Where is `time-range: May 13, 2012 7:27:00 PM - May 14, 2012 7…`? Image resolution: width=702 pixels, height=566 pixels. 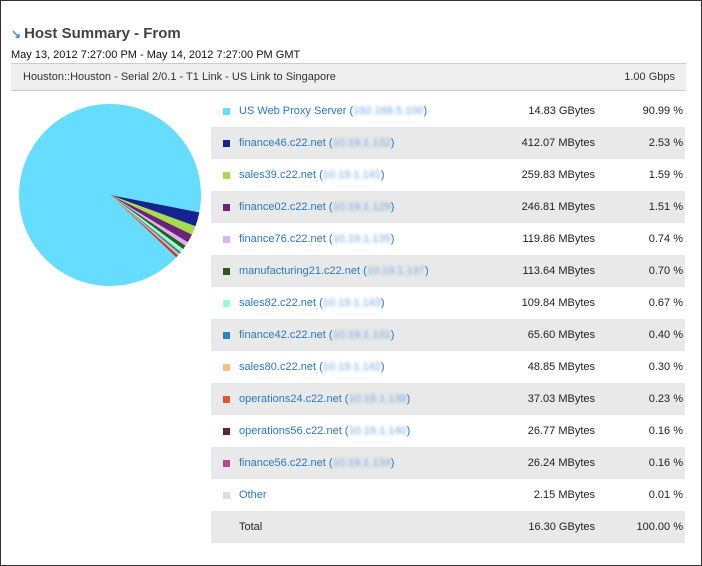 time-range: May 13, 2012 7:27:00 PM - May 14, 2012 7… is located at coordinates (156, 55).